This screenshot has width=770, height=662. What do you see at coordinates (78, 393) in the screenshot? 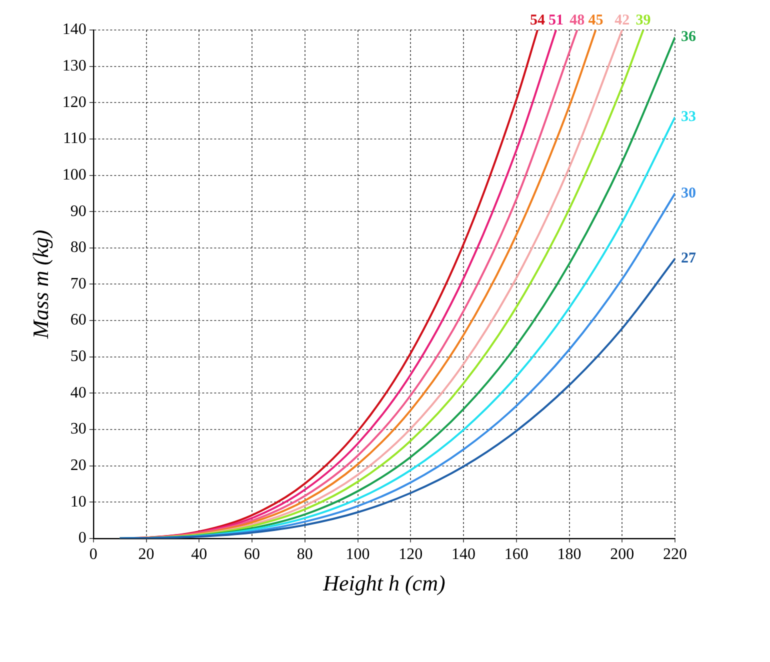
I see `y-tick-label: 40` at bounding box center [78, 393].